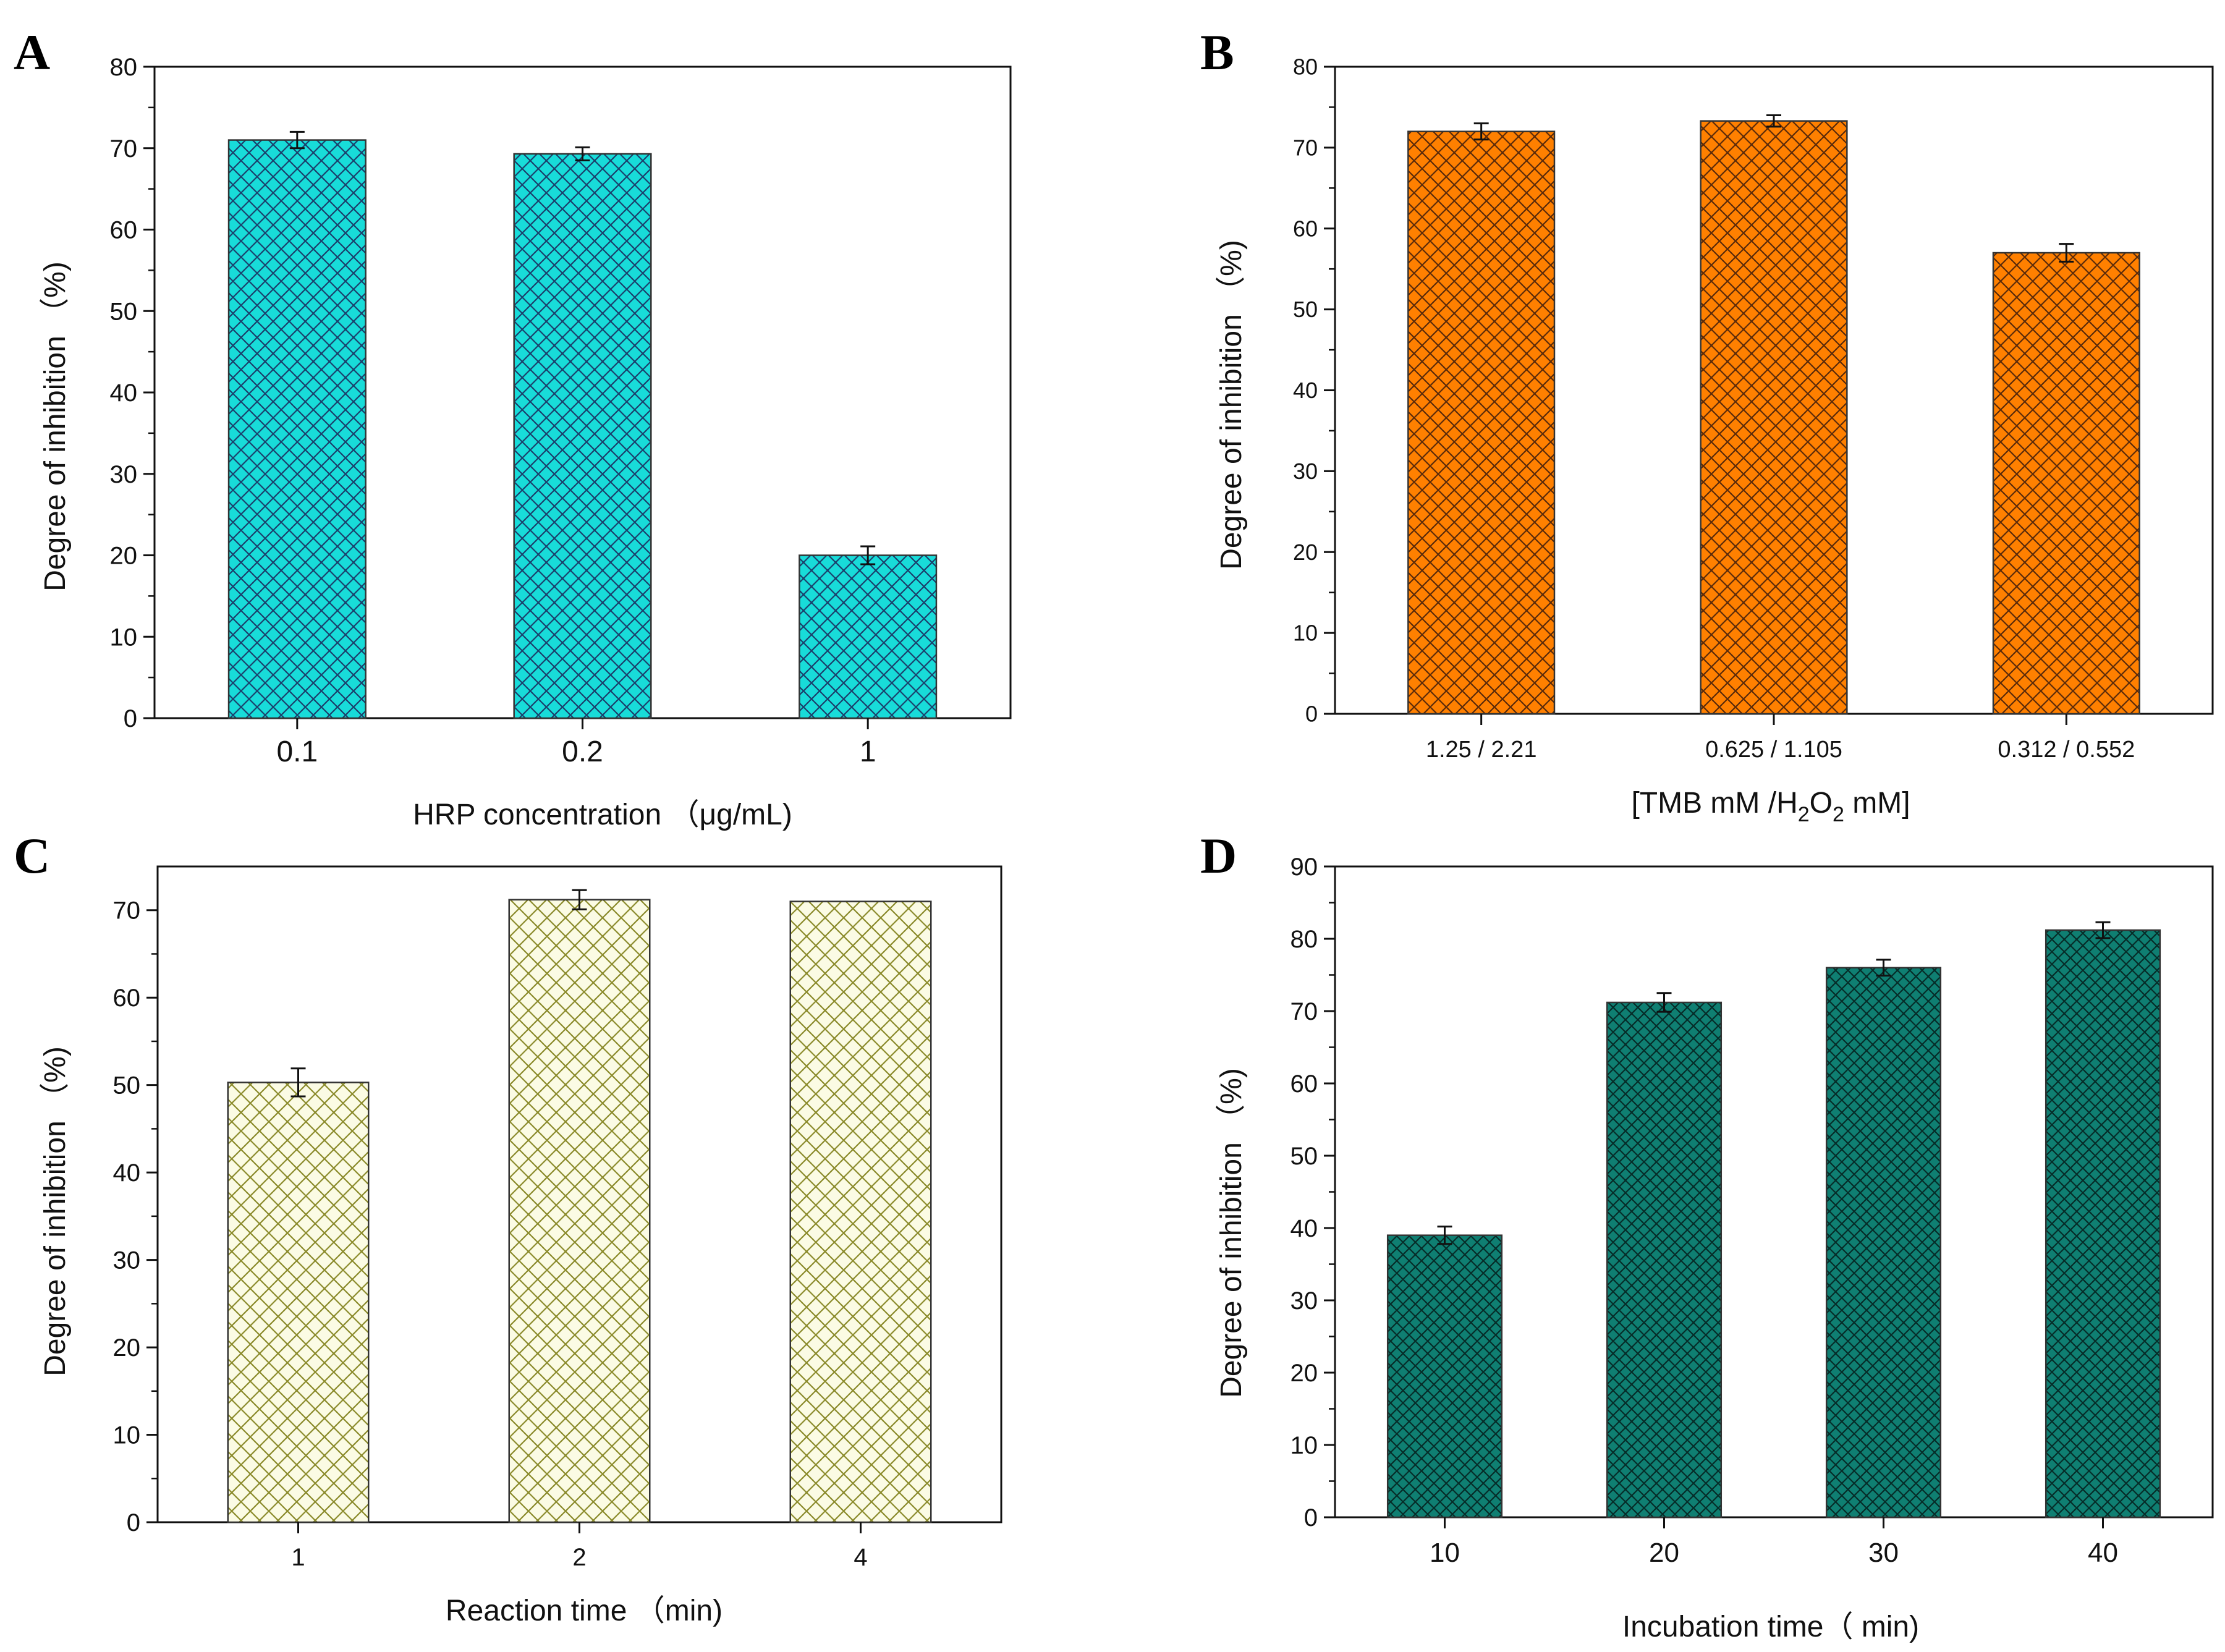 The height and width of the screenshot is (1652, 2225). I want to click on panel-d-y-tick-label: 50, so click(1304, 1156).